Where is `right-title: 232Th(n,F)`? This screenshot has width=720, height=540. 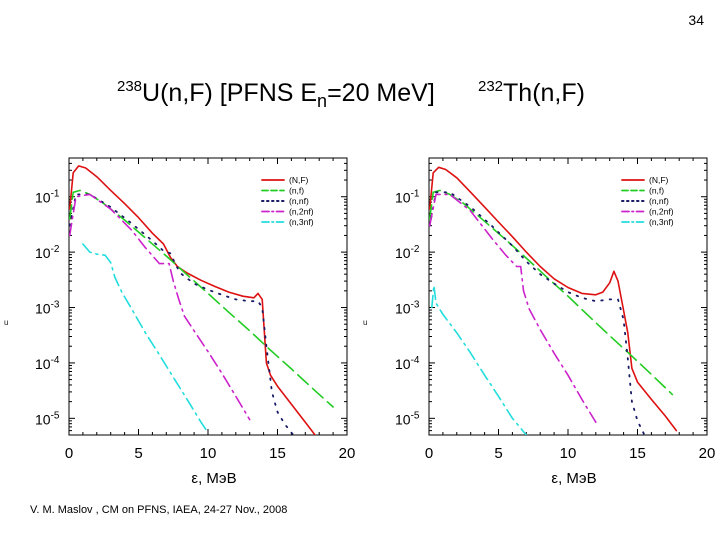
right-title: 232Th(n,F) is located at coordinates (531, 93).